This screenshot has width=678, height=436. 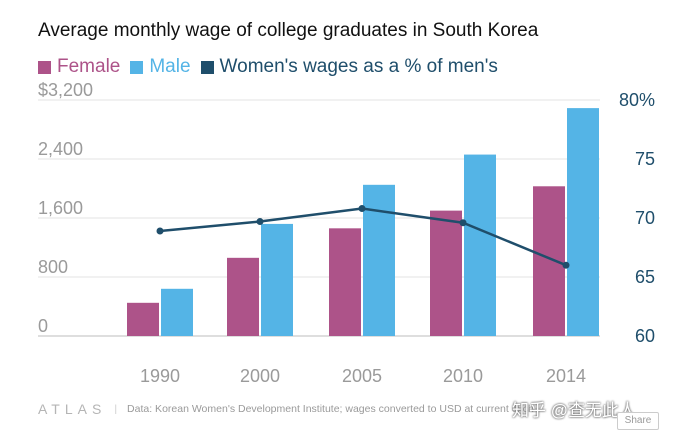 I want to click on share-button: Share, so click(x=638, y=421).